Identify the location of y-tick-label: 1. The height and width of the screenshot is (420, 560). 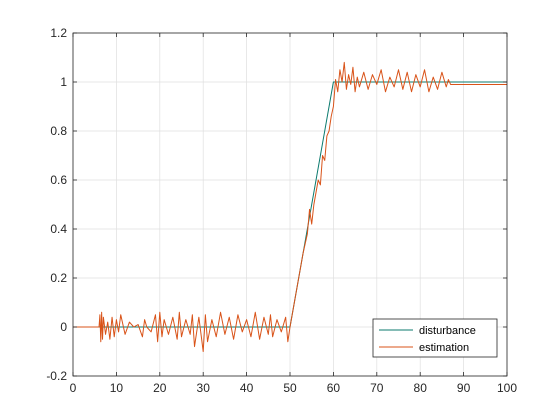
(63, 82).